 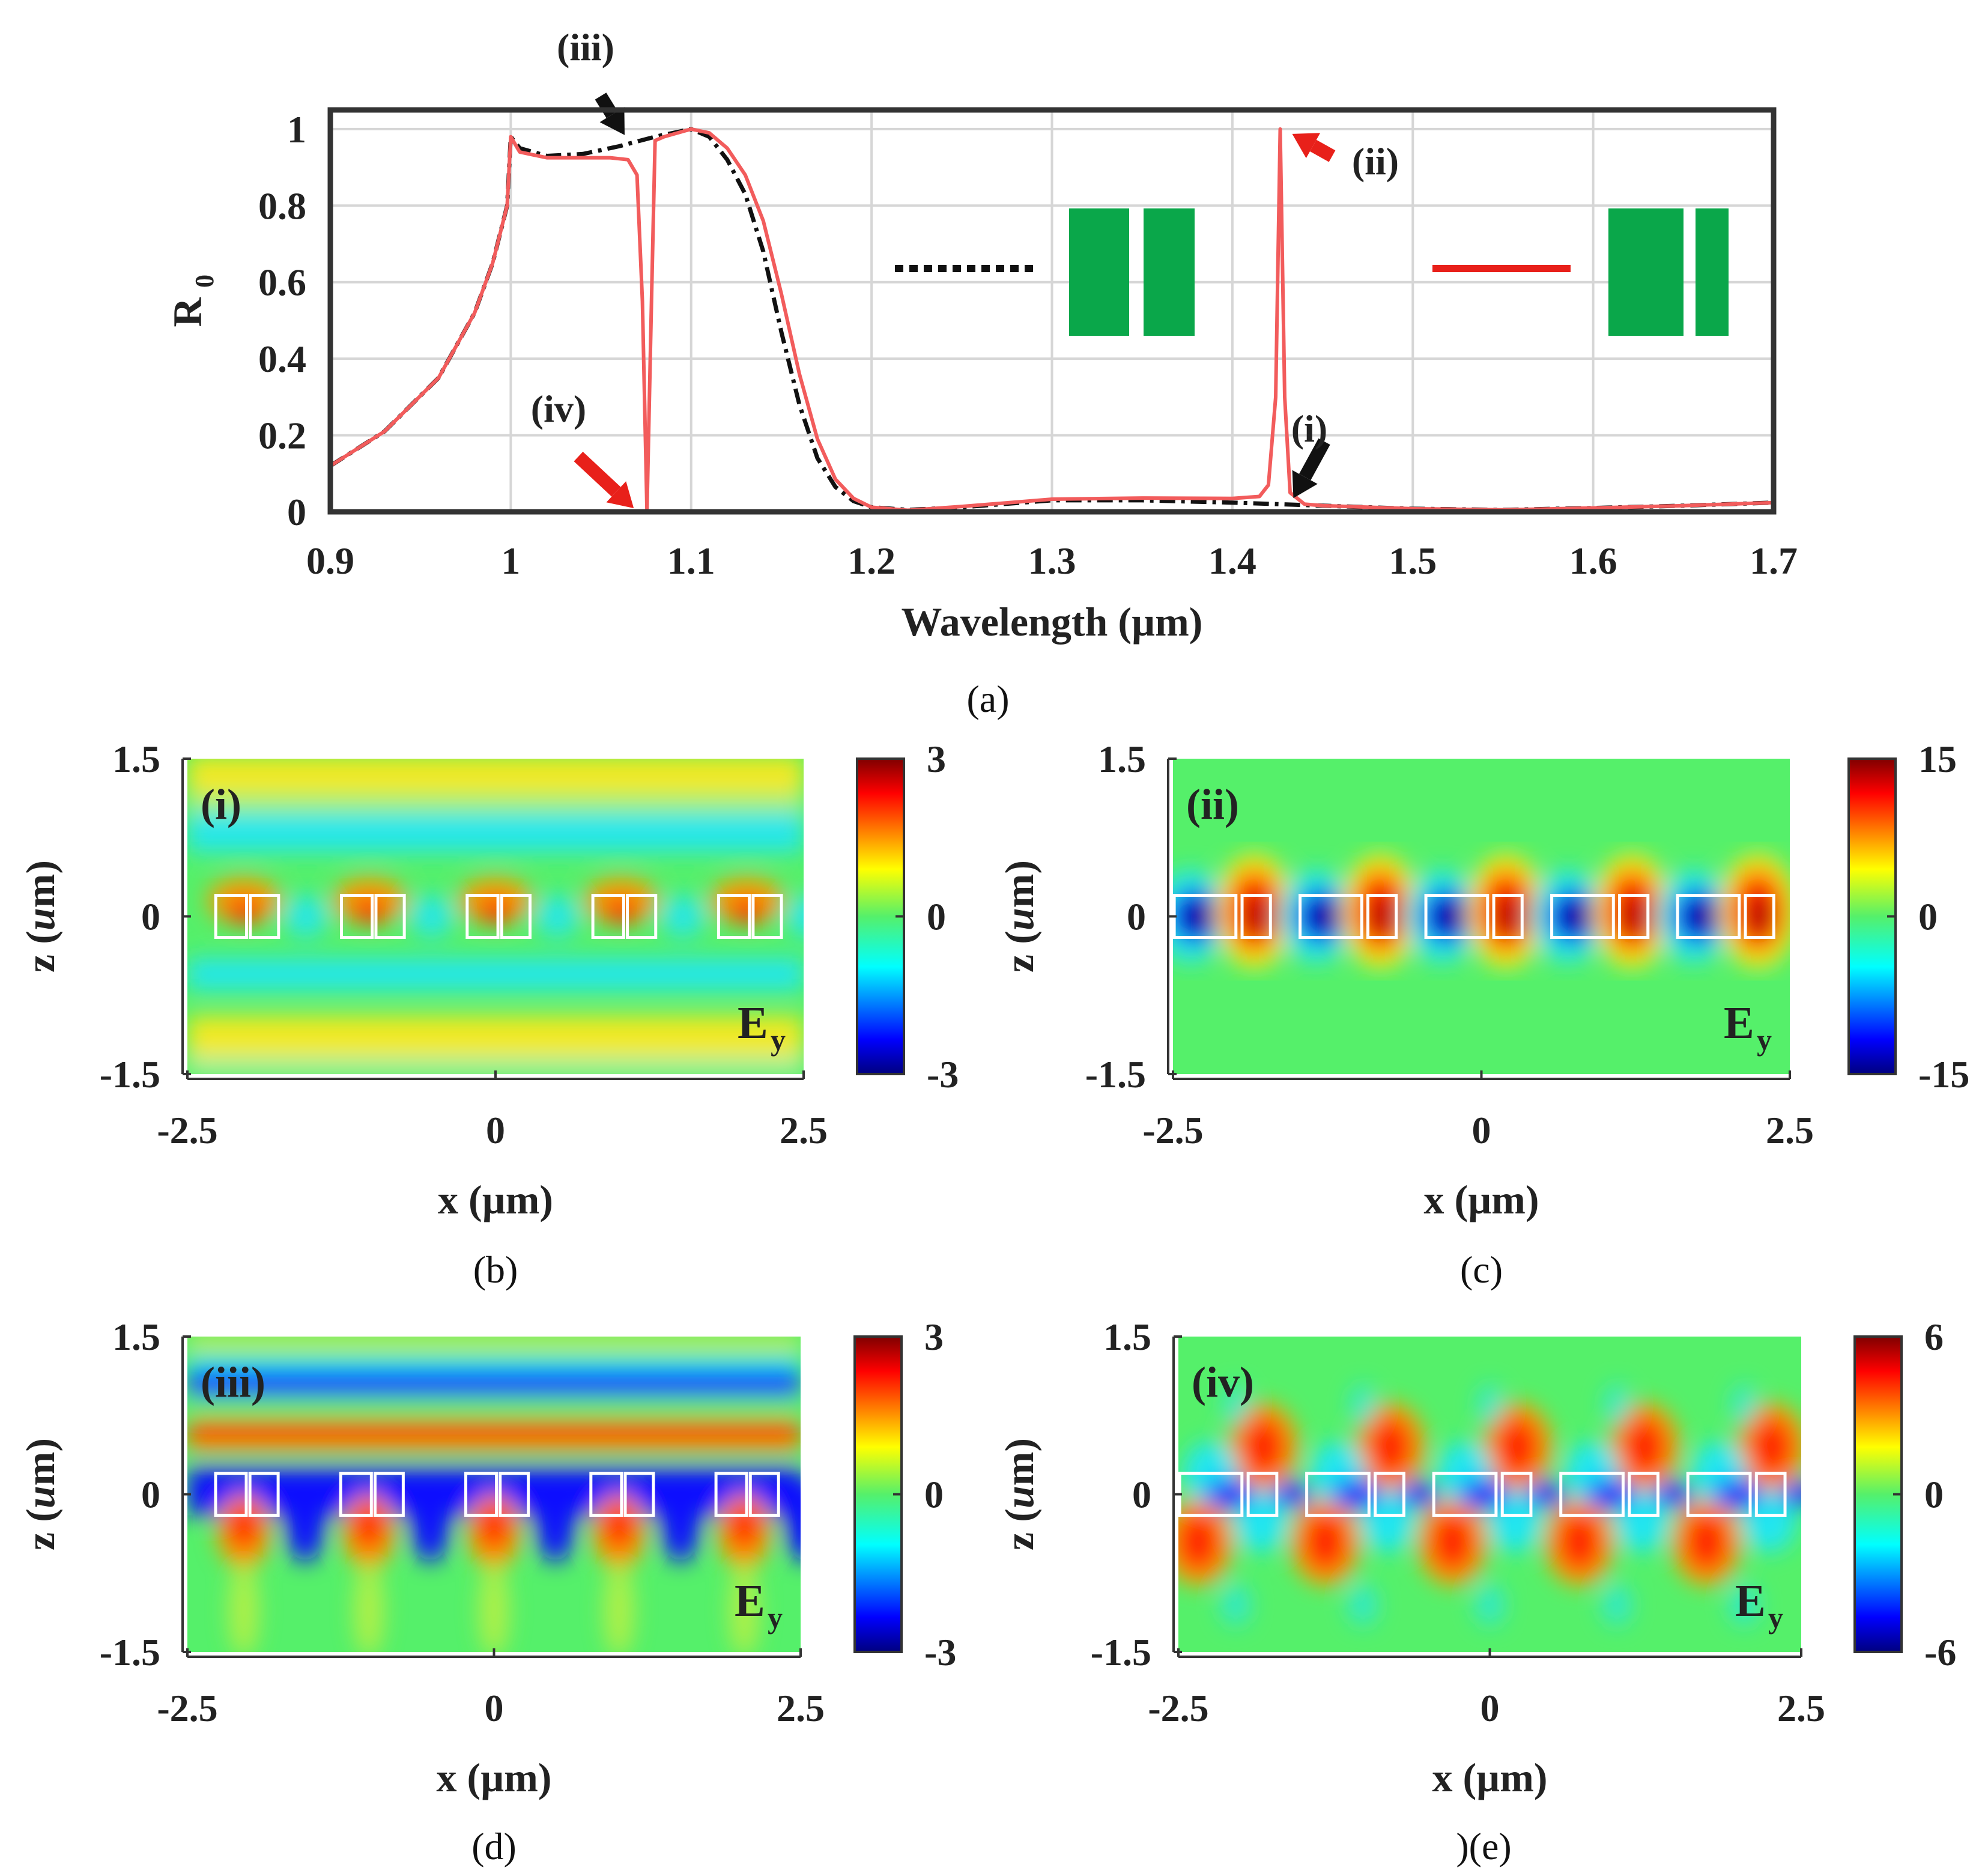 What do you see at coordinates (282, 435) in the screenshot?
I see `y-tick-label: 0.2` at bounding box center [282, 435].